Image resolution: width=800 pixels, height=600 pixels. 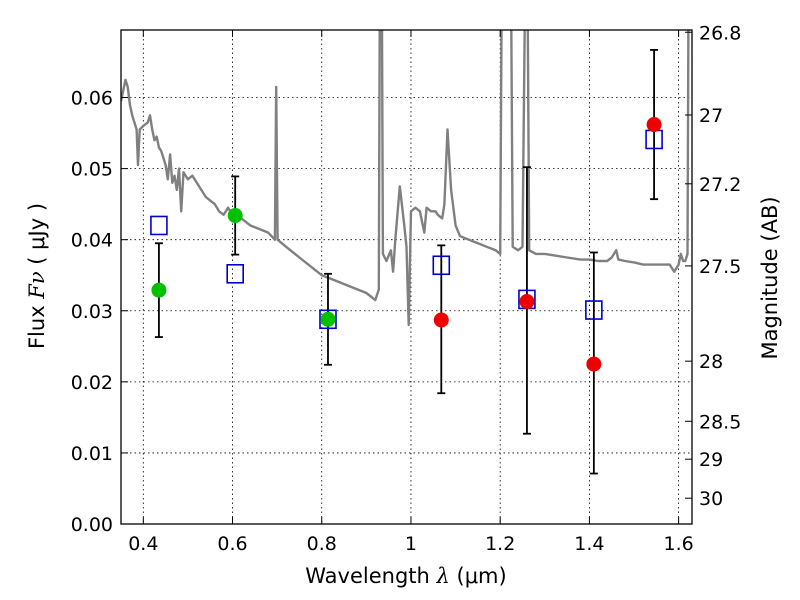 What do you see at coordinates (322, 544) in the screenshot?
I see `x-tick-label: 0.8` at bounding box center [322, 544].